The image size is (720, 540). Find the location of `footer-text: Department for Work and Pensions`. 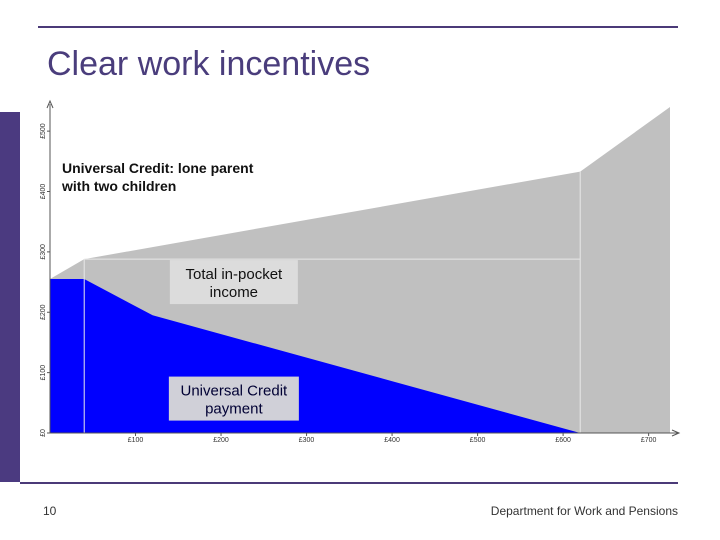

footer-text: Department for Work and Pensions is located at coordinates (584, 511).